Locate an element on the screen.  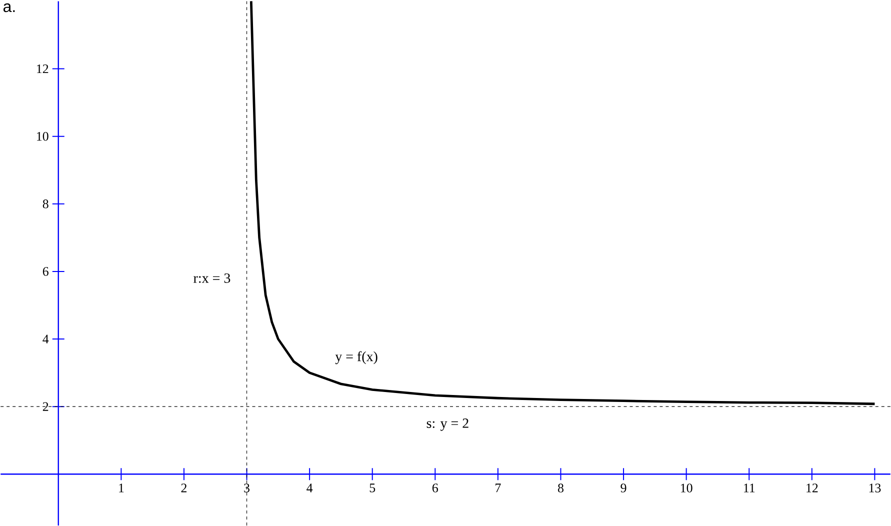
x-tick-label: 1 is located at coordinates (121, 488).